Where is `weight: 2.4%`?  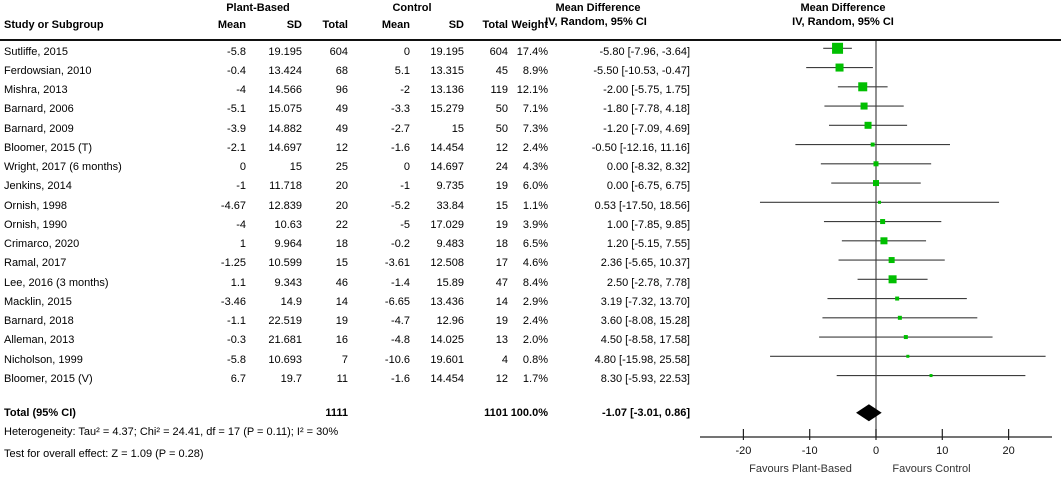
weight: 2.4% is located at coordinates (535, 147).